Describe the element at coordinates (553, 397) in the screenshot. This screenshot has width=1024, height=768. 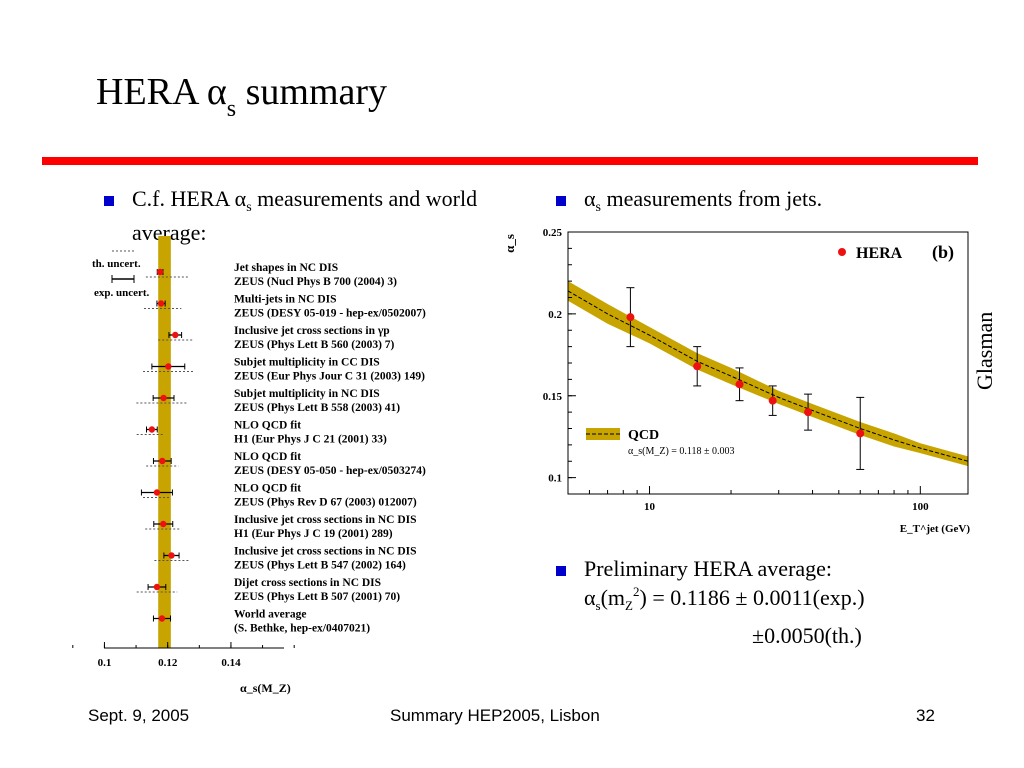
I see `hera-y-tick-label: 0.15` at that location.